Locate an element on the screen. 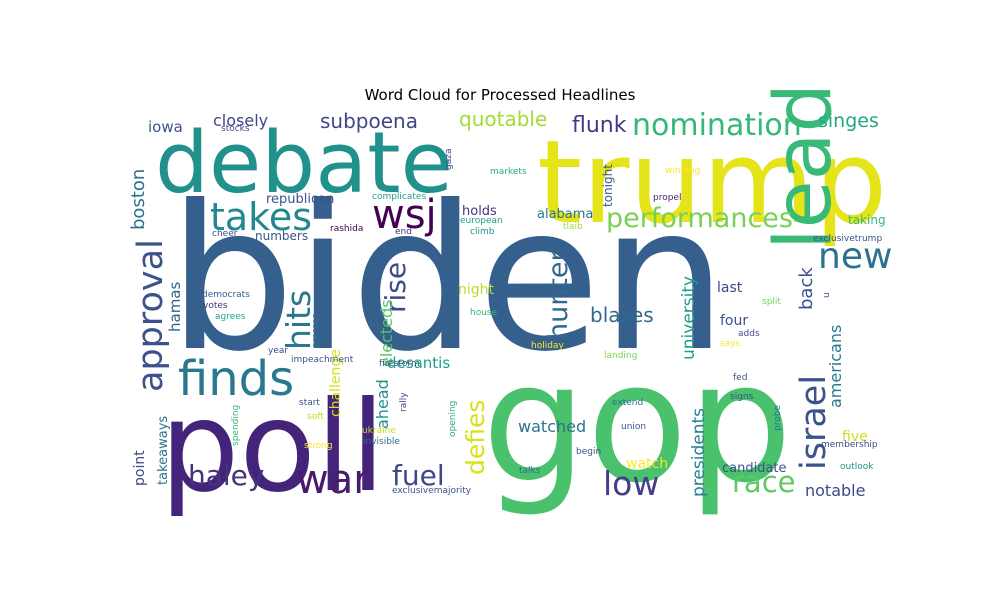 This screenshot has width=1000, height=600. word-gop: gop is located at coordinates (637, 423).